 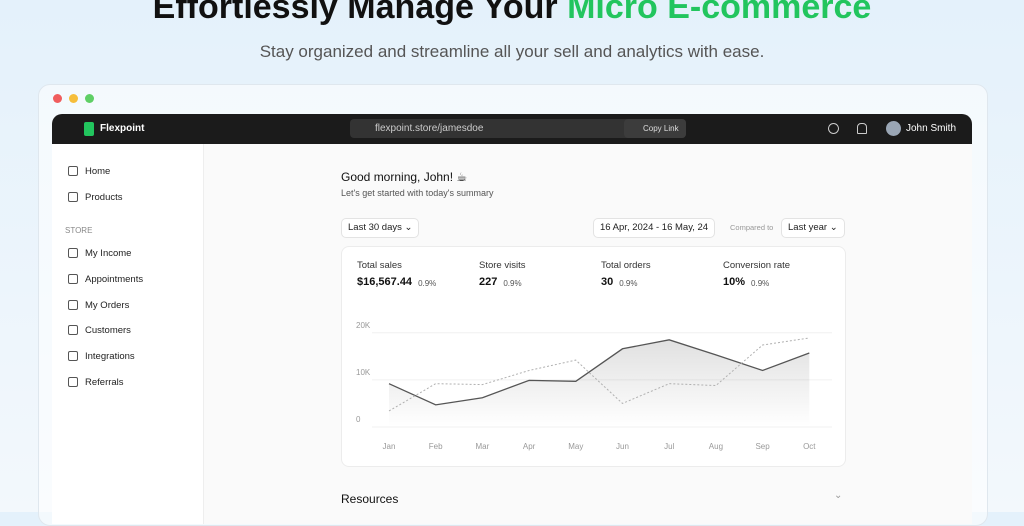 I want to click on date-button: 16 Apr, 2024 - 16 May, 24, so click(x=654, y=228).